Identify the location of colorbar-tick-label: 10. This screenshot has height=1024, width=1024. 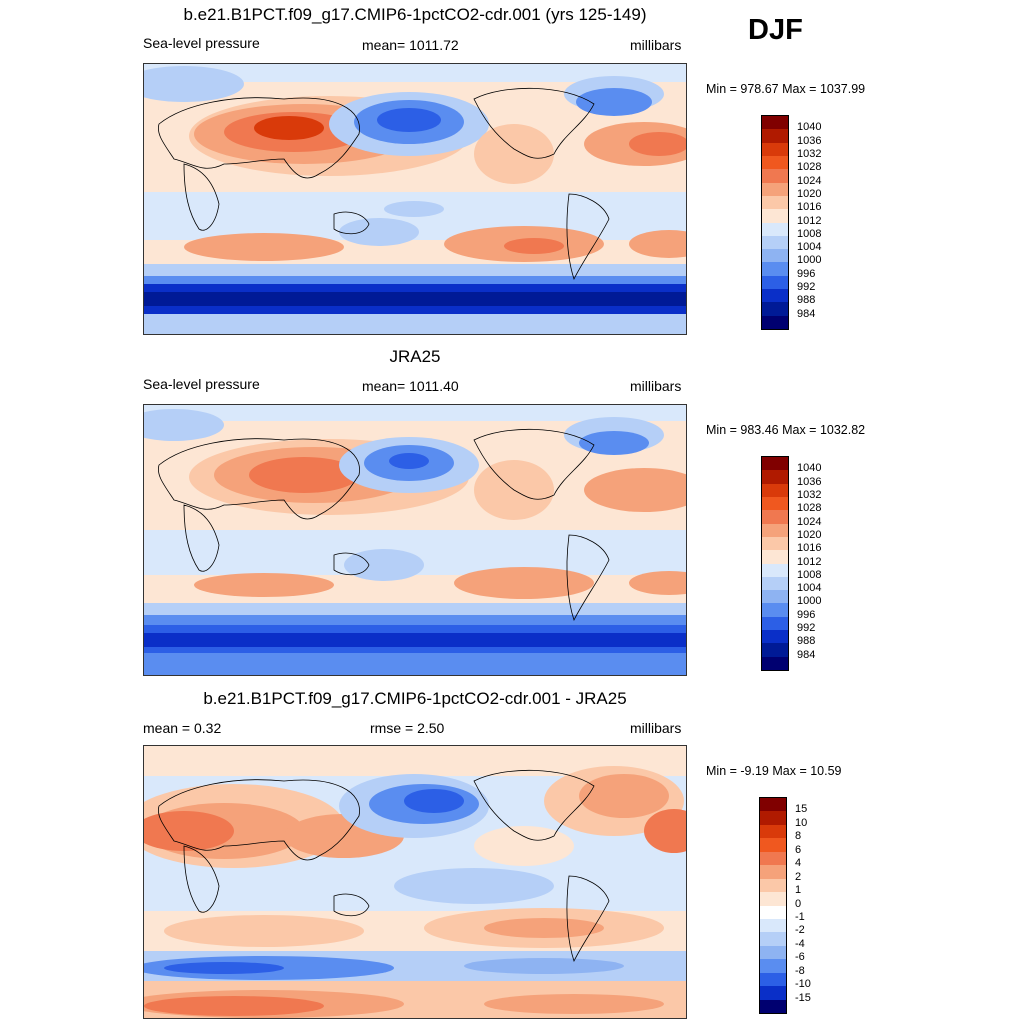
(801, 822).